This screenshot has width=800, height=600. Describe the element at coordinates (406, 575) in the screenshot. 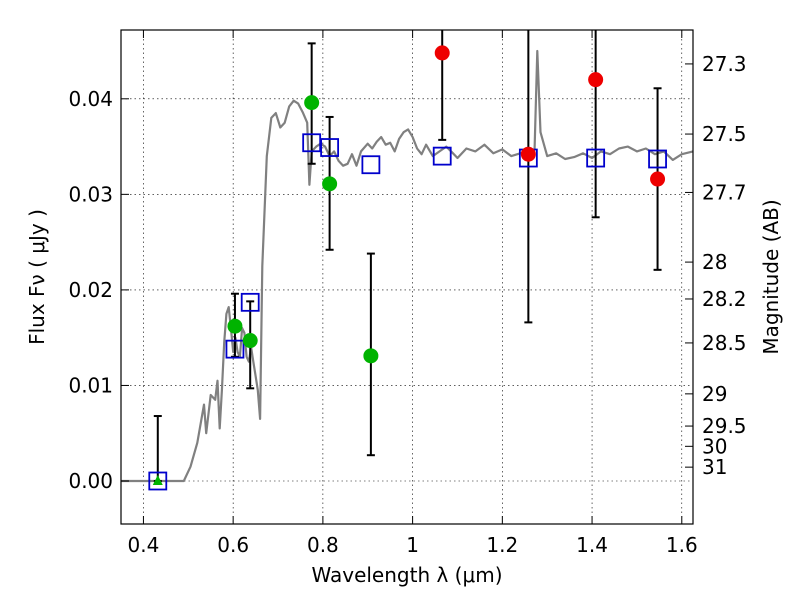

I see `x-axis-label: Wavelength λ (μm)` at that location.